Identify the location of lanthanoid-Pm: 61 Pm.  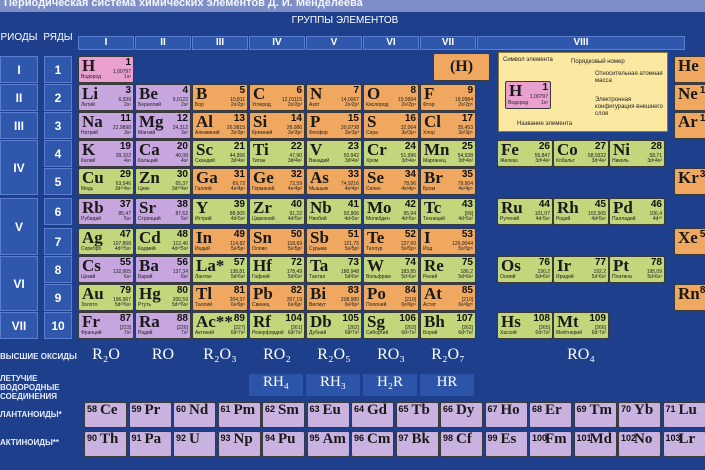
(239, 415).